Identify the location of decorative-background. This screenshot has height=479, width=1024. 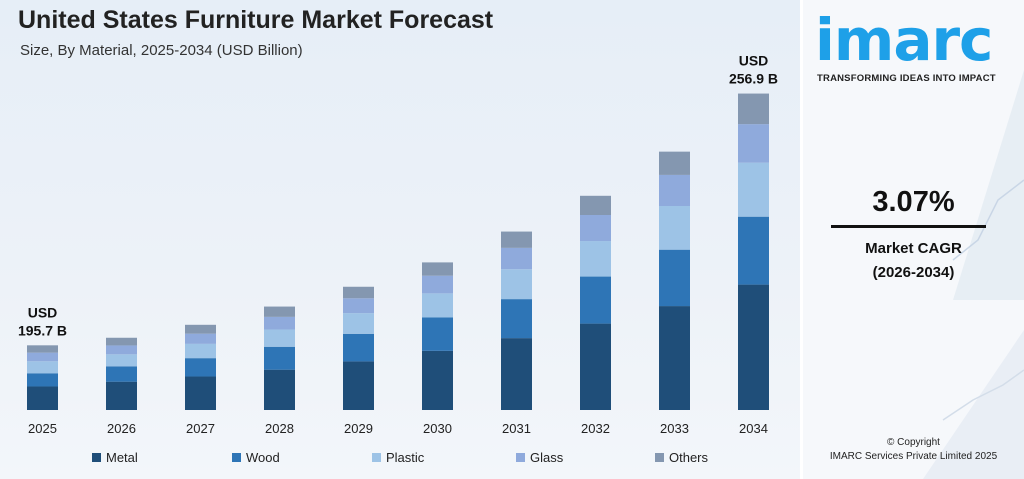
(973, 274).